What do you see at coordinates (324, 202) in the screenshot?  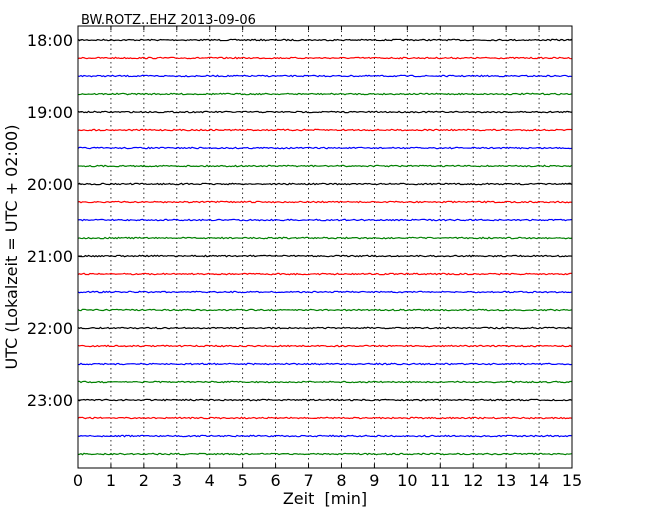 I see `trace-2015` at bounding box center [324, 202].